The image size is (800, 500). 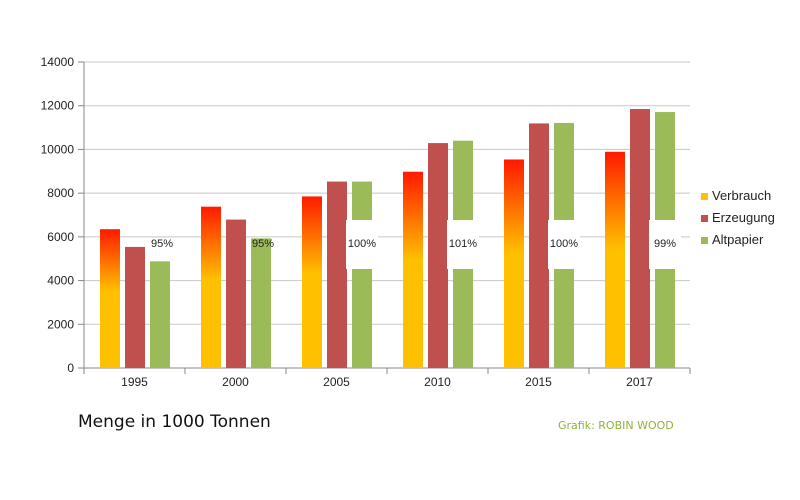 What do you see at coordinates (60, 281) in the screenshot?
I see `y-tick-label: 4000` at bounding box center [60, 281].